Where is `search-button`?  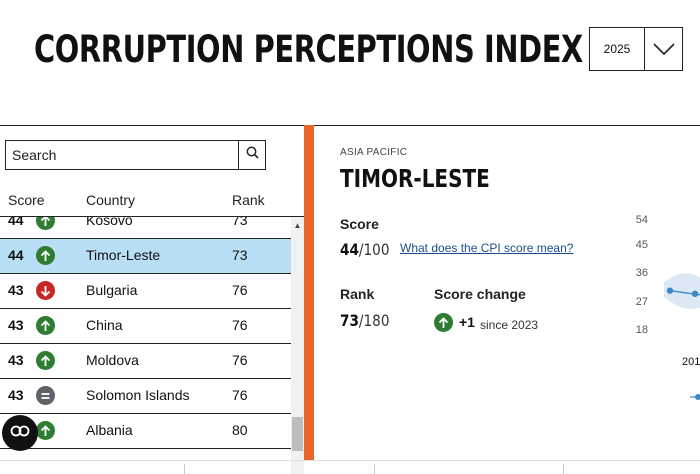 search-button is located at coordinates (251, 155).